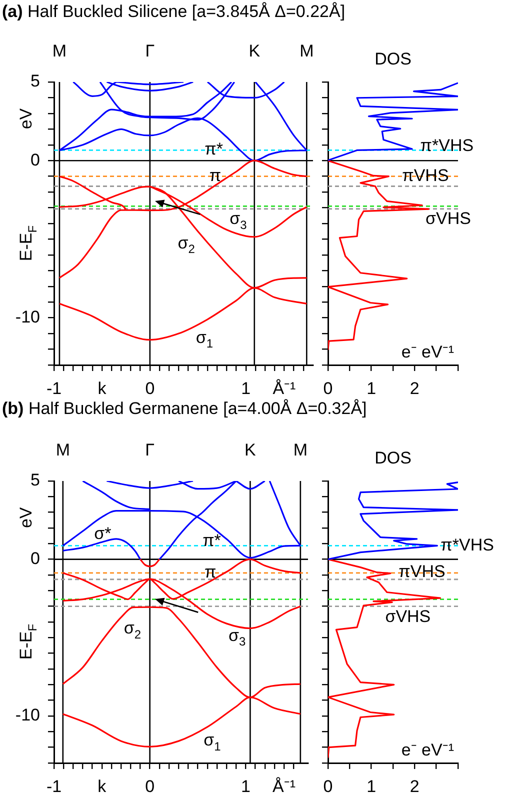 The width and height of the screenshot is (505, 797). I want to click on chart-title: (a) Half Buckled Silicene [a=3.845Å Δ=0.22Å], so click(174, 11).